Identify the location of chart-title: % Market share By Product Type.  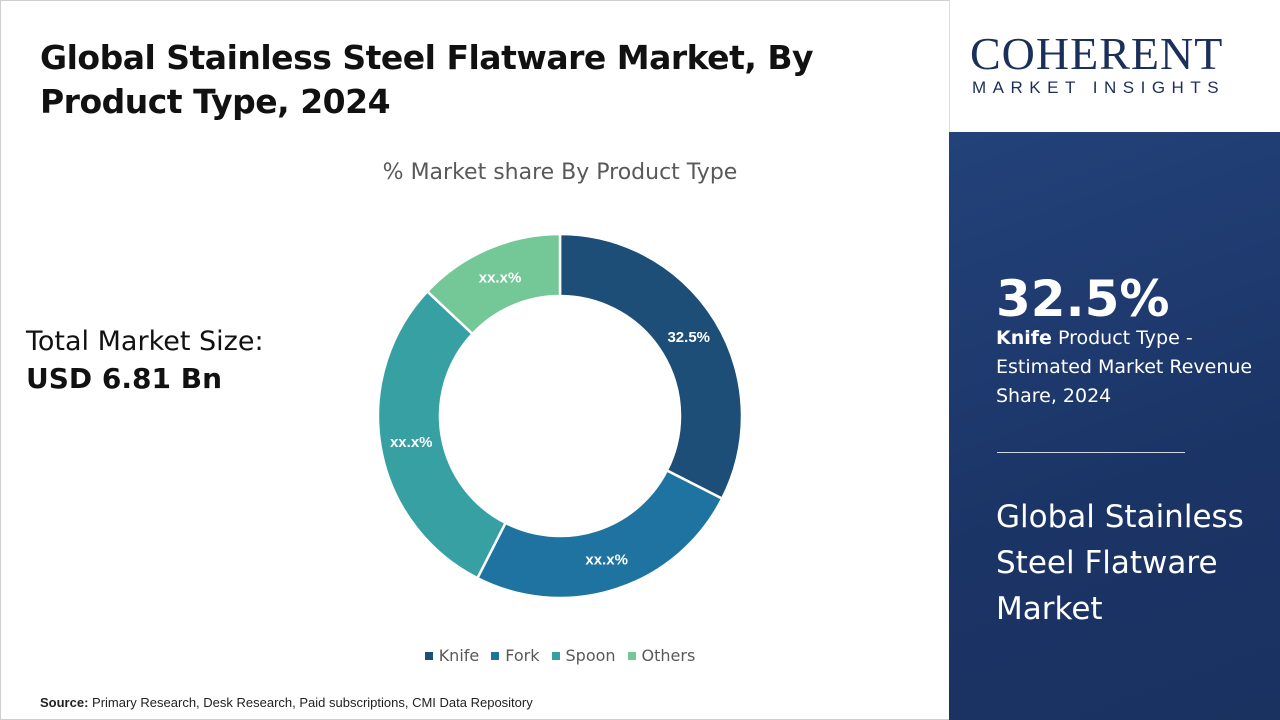
(560, 172).